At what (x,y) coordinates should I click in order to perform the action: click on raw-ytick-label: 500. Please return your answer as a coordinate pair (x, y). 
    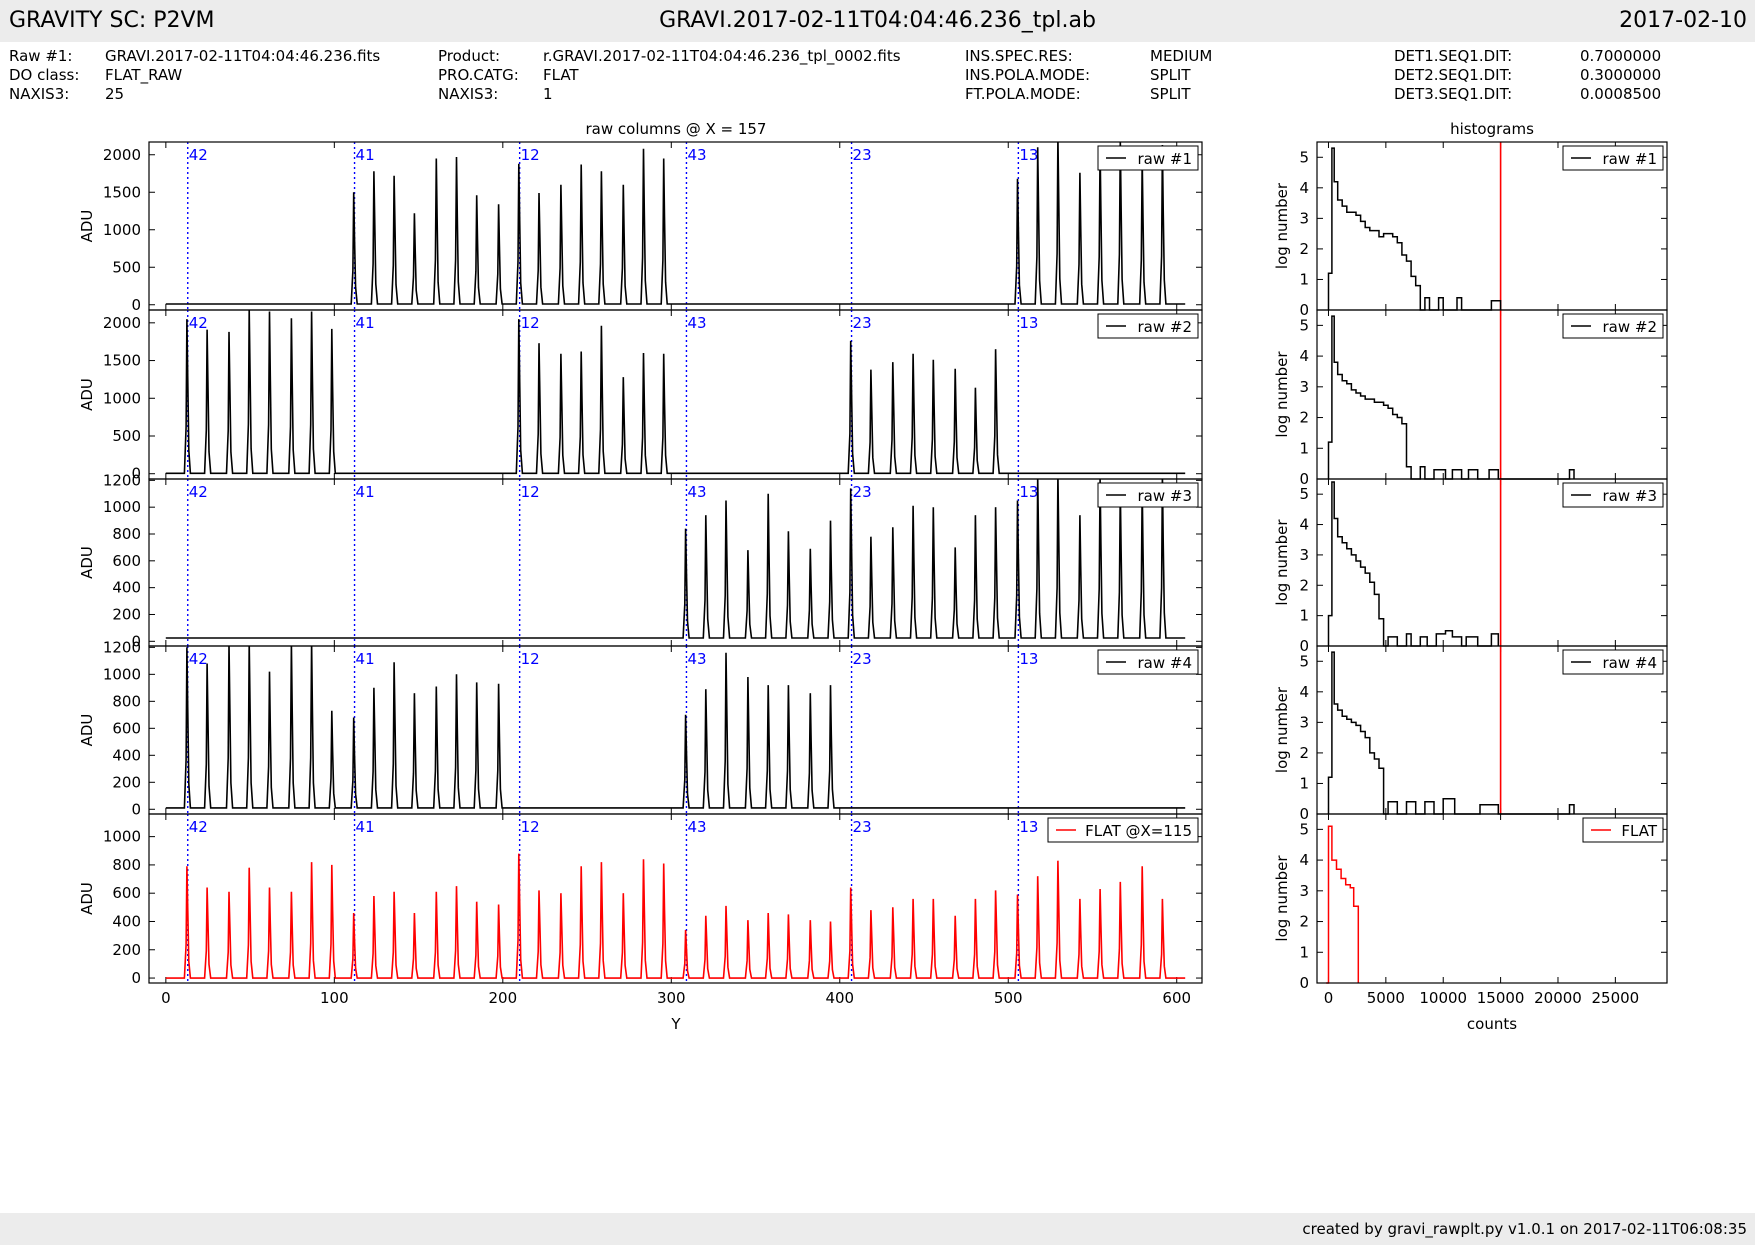
    Looking at the image, I should click on (126, 267).